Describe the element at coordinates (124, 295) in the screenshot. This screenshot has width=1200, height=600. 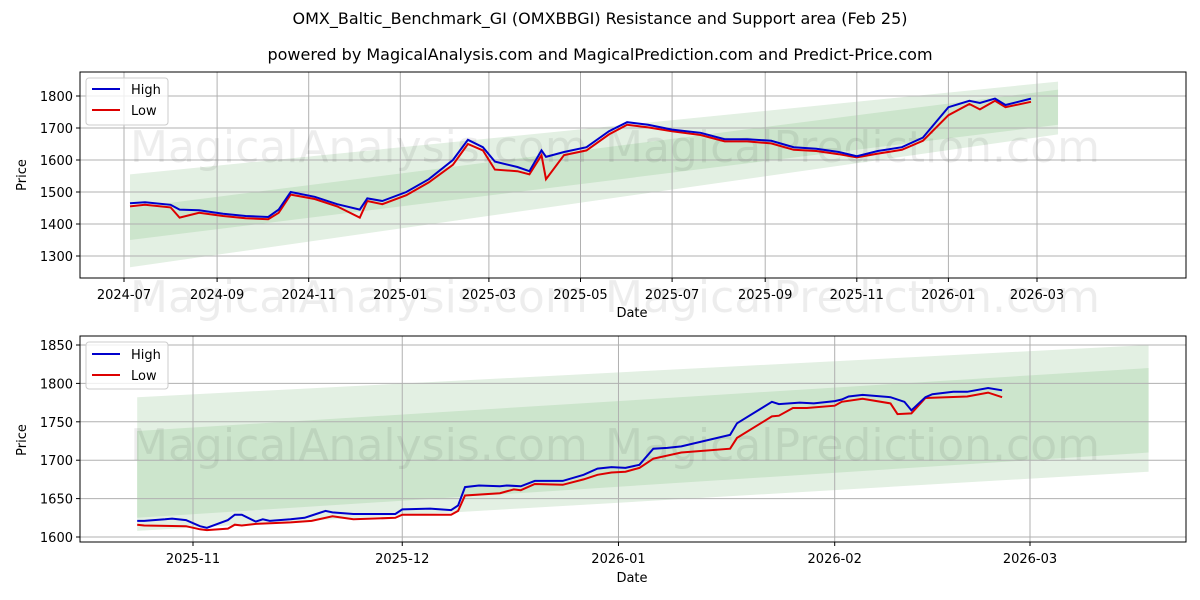
I see `x-tick-label: 2024-07` at that location.